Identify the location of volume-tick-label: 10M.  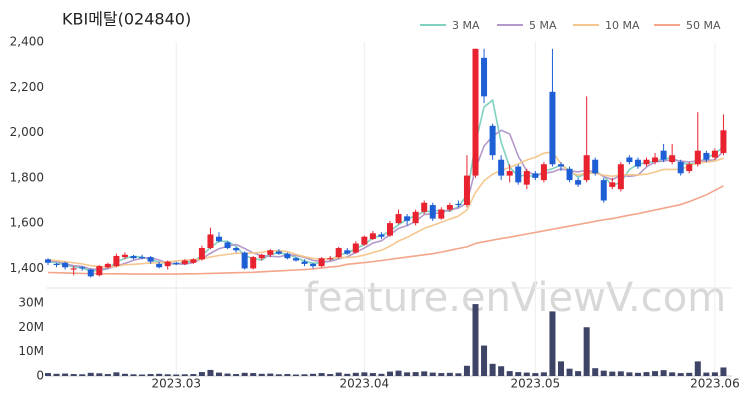
(31, 351).